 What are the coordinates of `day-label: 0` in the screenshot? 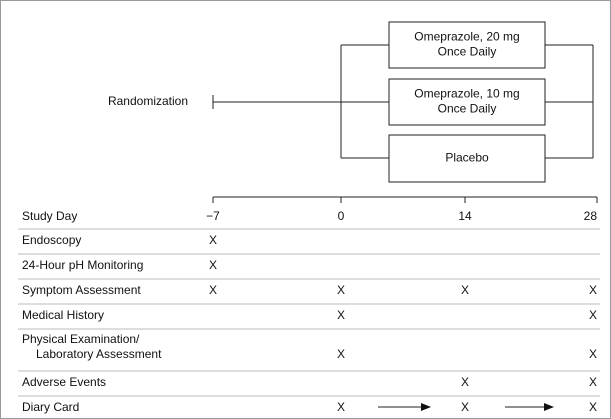 It's located at (341, 216).